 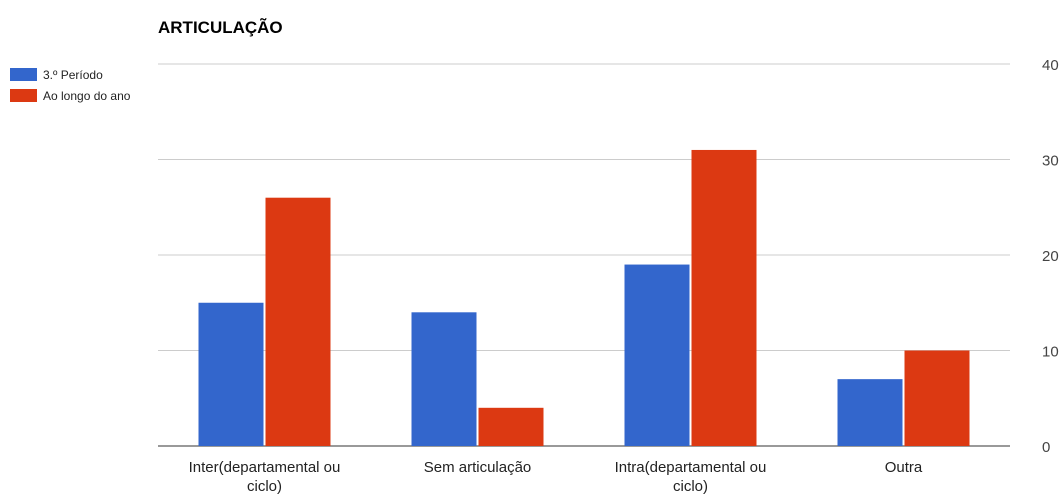 I want to click on legend-item-series-1: 3.º Período, so click(x=70, y=74).